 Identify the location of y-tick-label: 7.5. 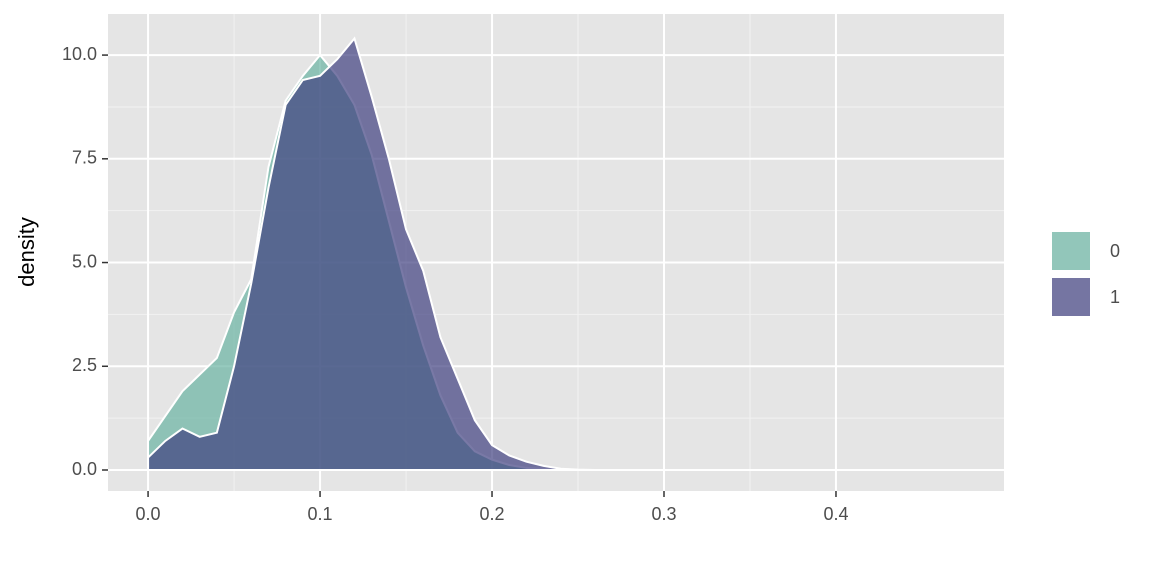
(84, 158).